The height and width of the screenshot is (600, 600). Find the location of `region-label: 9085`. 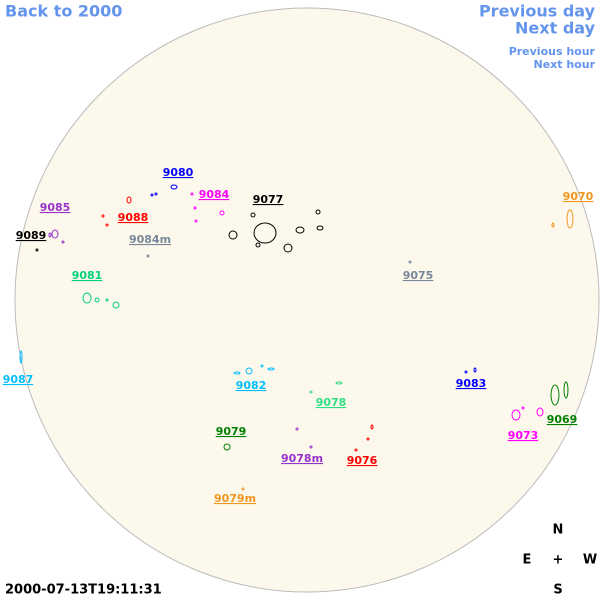

region-label: 9085 is located at coordinates (55, 207).